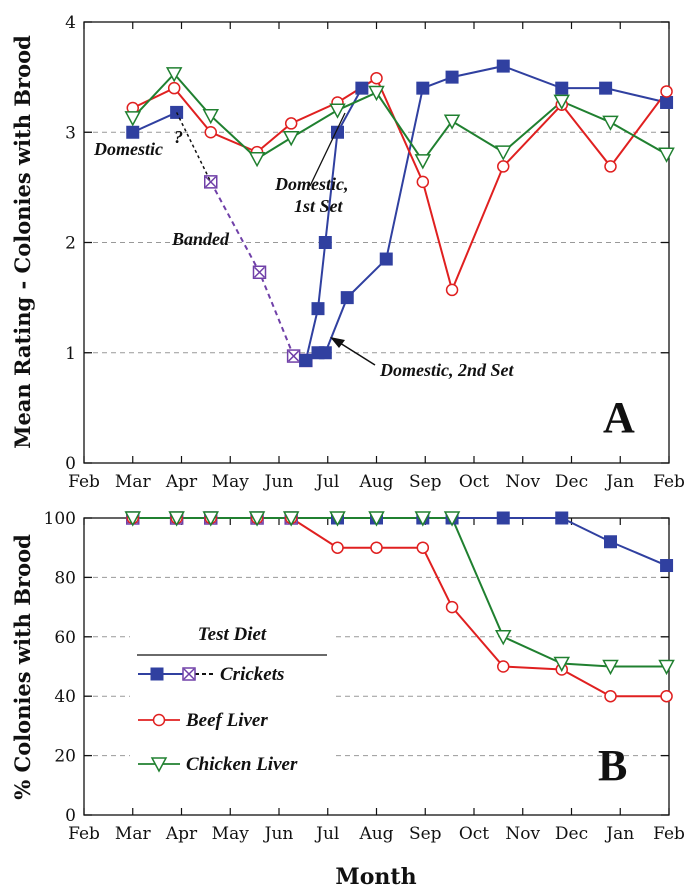 The height and width of the screenshot is (892, 684). Describe the element at coordinates (232, 634) in the screenshot. I see `legend-title: Test Diet` at that location.